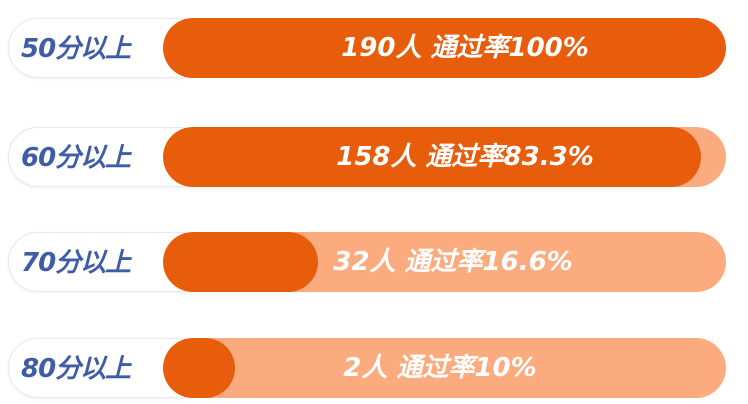 The height and width of the screenshot is (404, 748). I want to click on bar-row: 60分以上 158人 通过率83.3%, so click(367, 157).